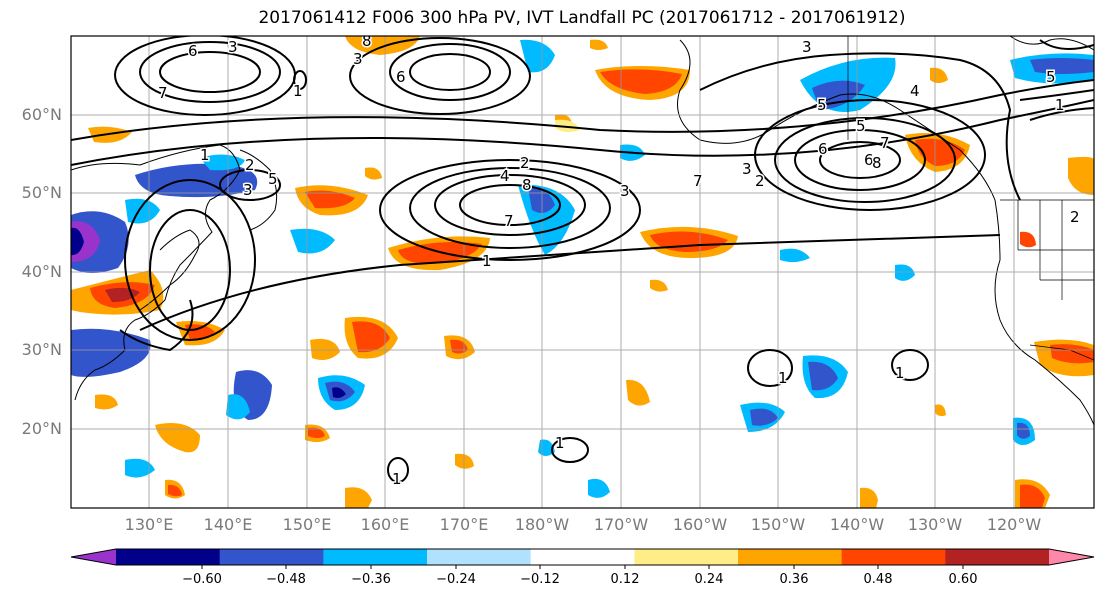 This screenshot has width=1105, height=601. I want to click on coastline-asia, so click(156, 272).